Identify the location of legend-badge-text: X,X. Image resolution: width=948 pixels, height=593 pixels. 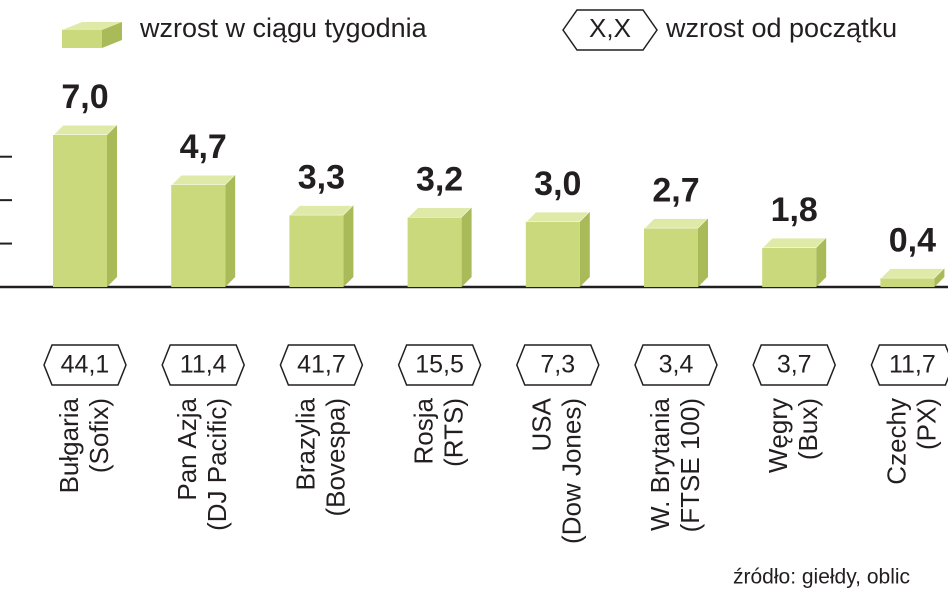
(610, 28).